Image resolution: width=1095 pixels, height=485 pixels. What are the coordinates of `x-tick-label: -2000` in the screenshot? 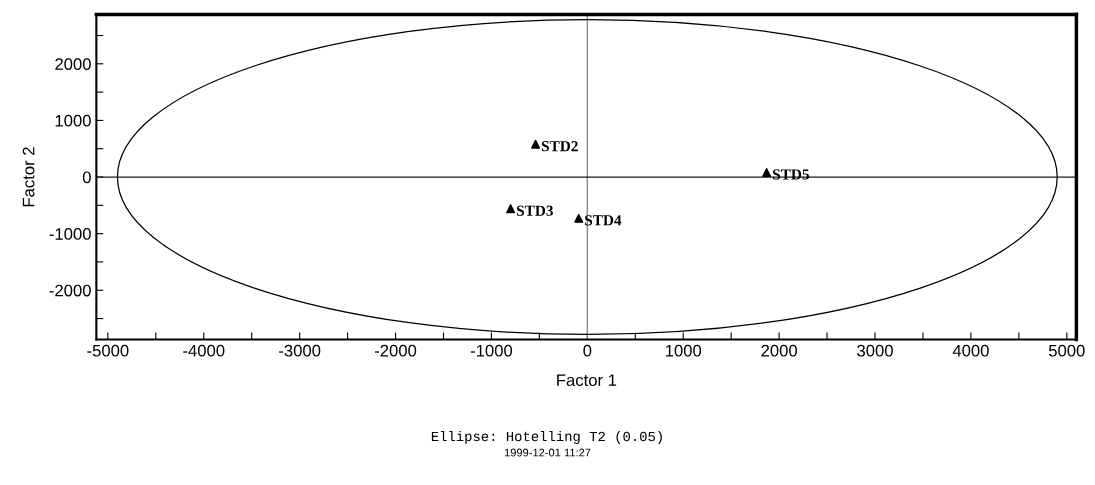 It's located at (395, 350).